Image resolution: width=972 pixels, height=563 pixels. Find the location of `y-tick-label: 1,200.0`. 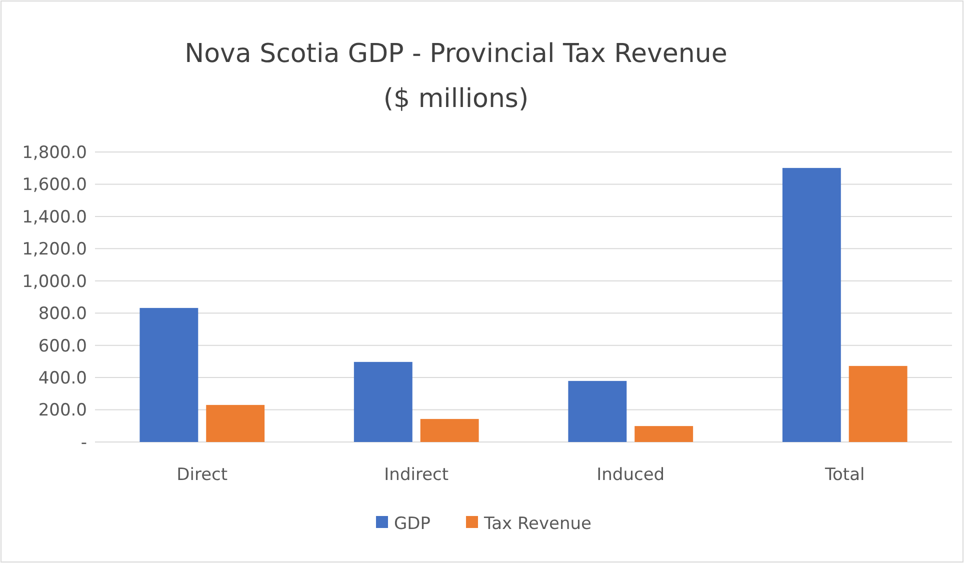

y-tick-label: 1,200.0 is located at coordinates (54, 250).